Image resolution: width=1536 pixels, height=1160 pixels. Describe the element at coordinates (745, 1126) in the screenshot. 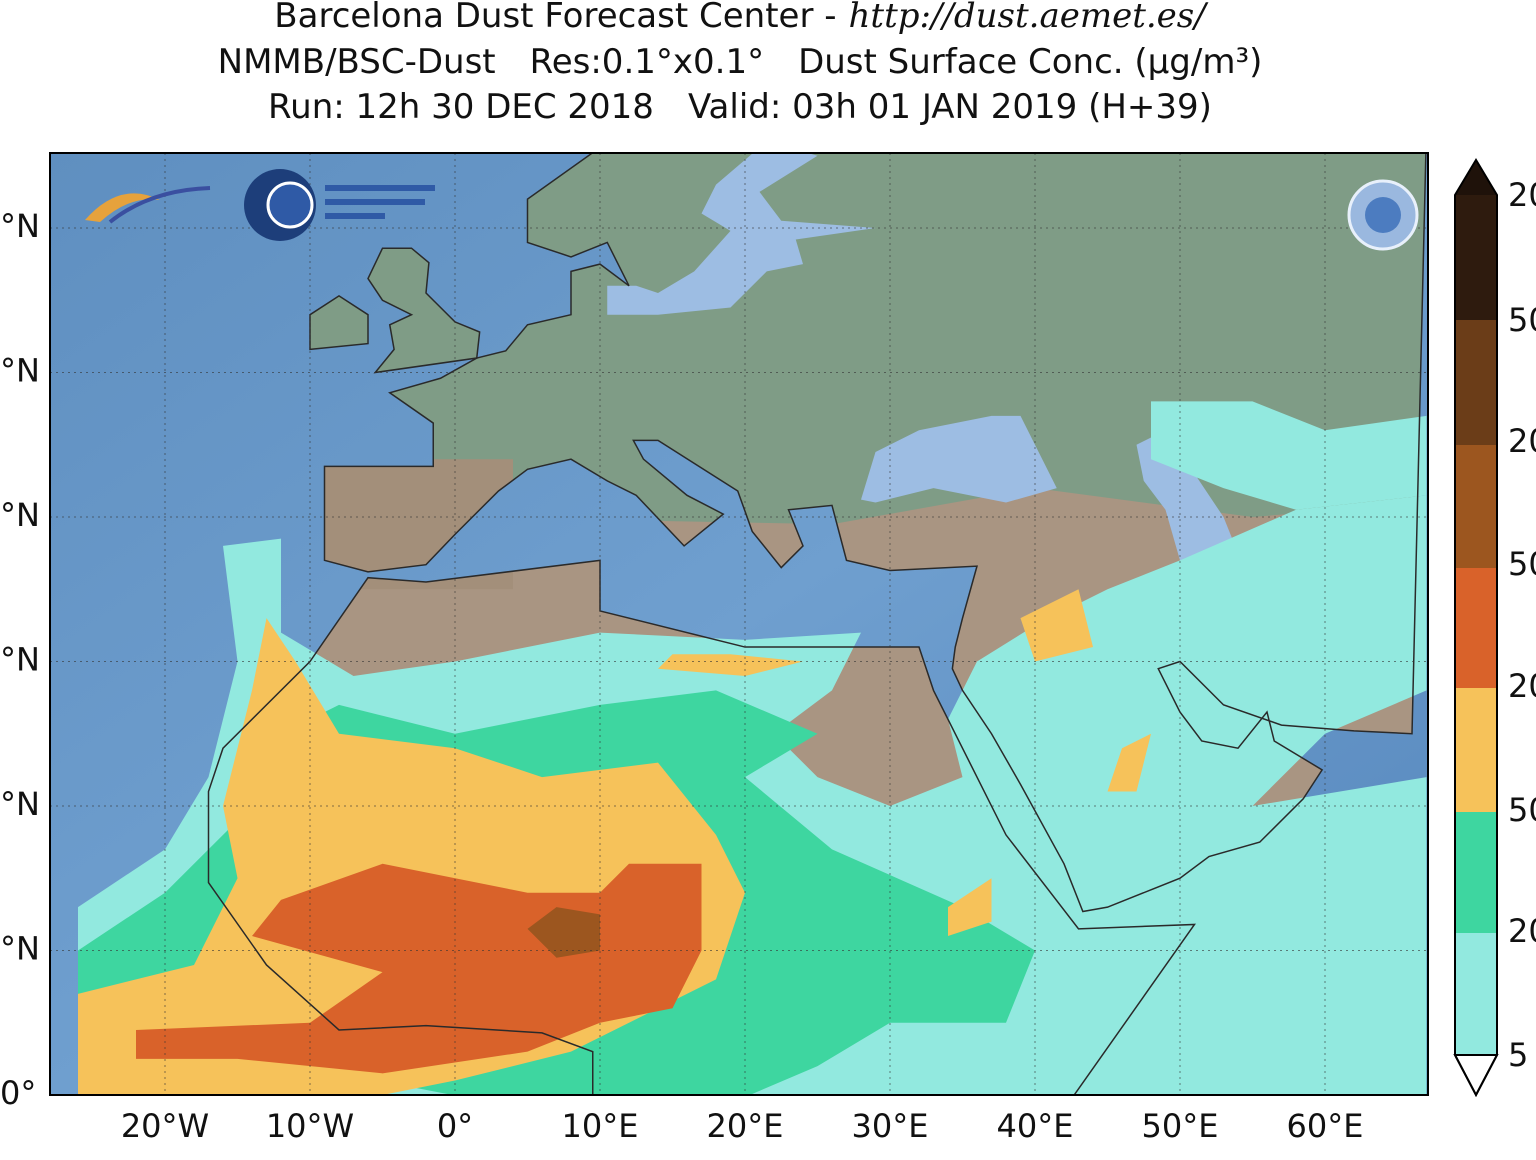

I see `lon-label: 20°E` at that location.